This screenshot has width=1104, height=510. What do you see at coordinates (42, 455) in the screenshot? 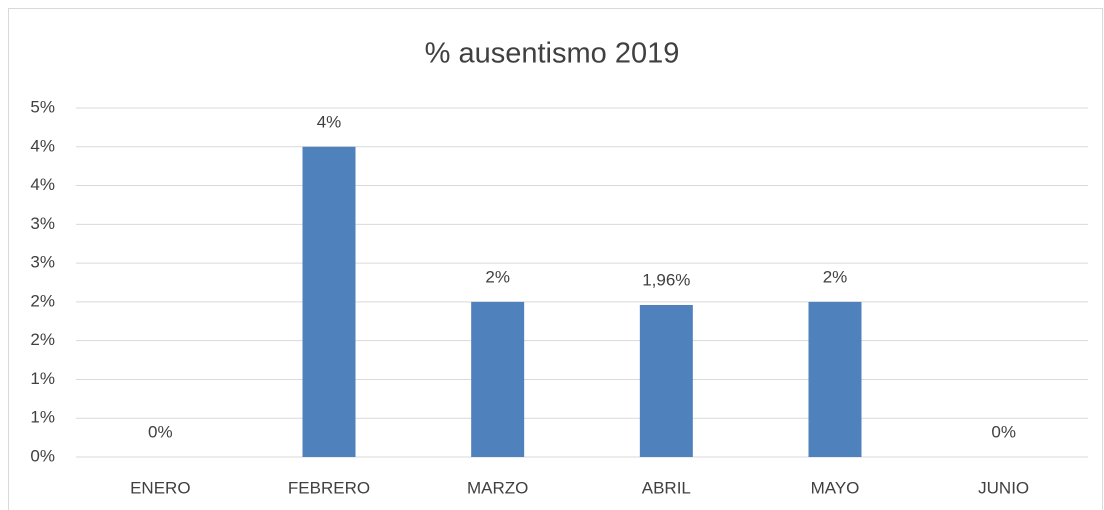
I see `y-tick-label: 0%` at bounding box center [42, 455].